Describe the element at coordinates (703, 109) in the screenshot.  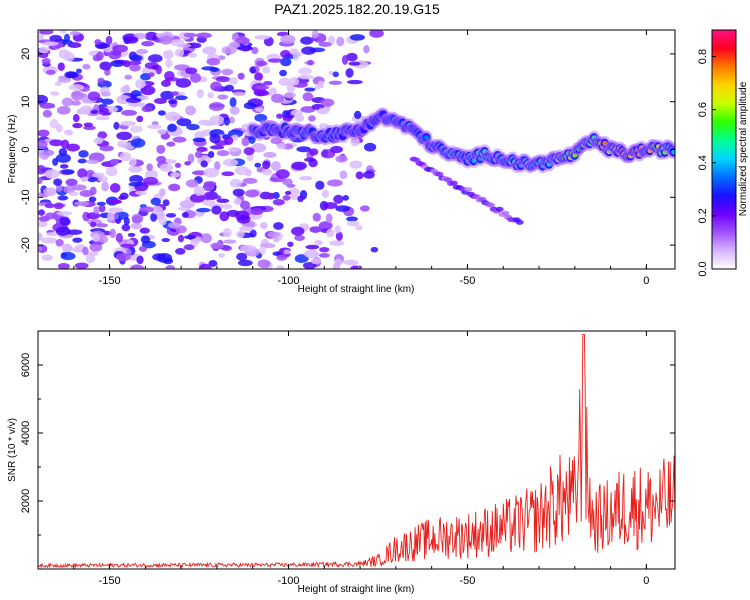
I see `colorbar-tick-label: 0.6` at that location.